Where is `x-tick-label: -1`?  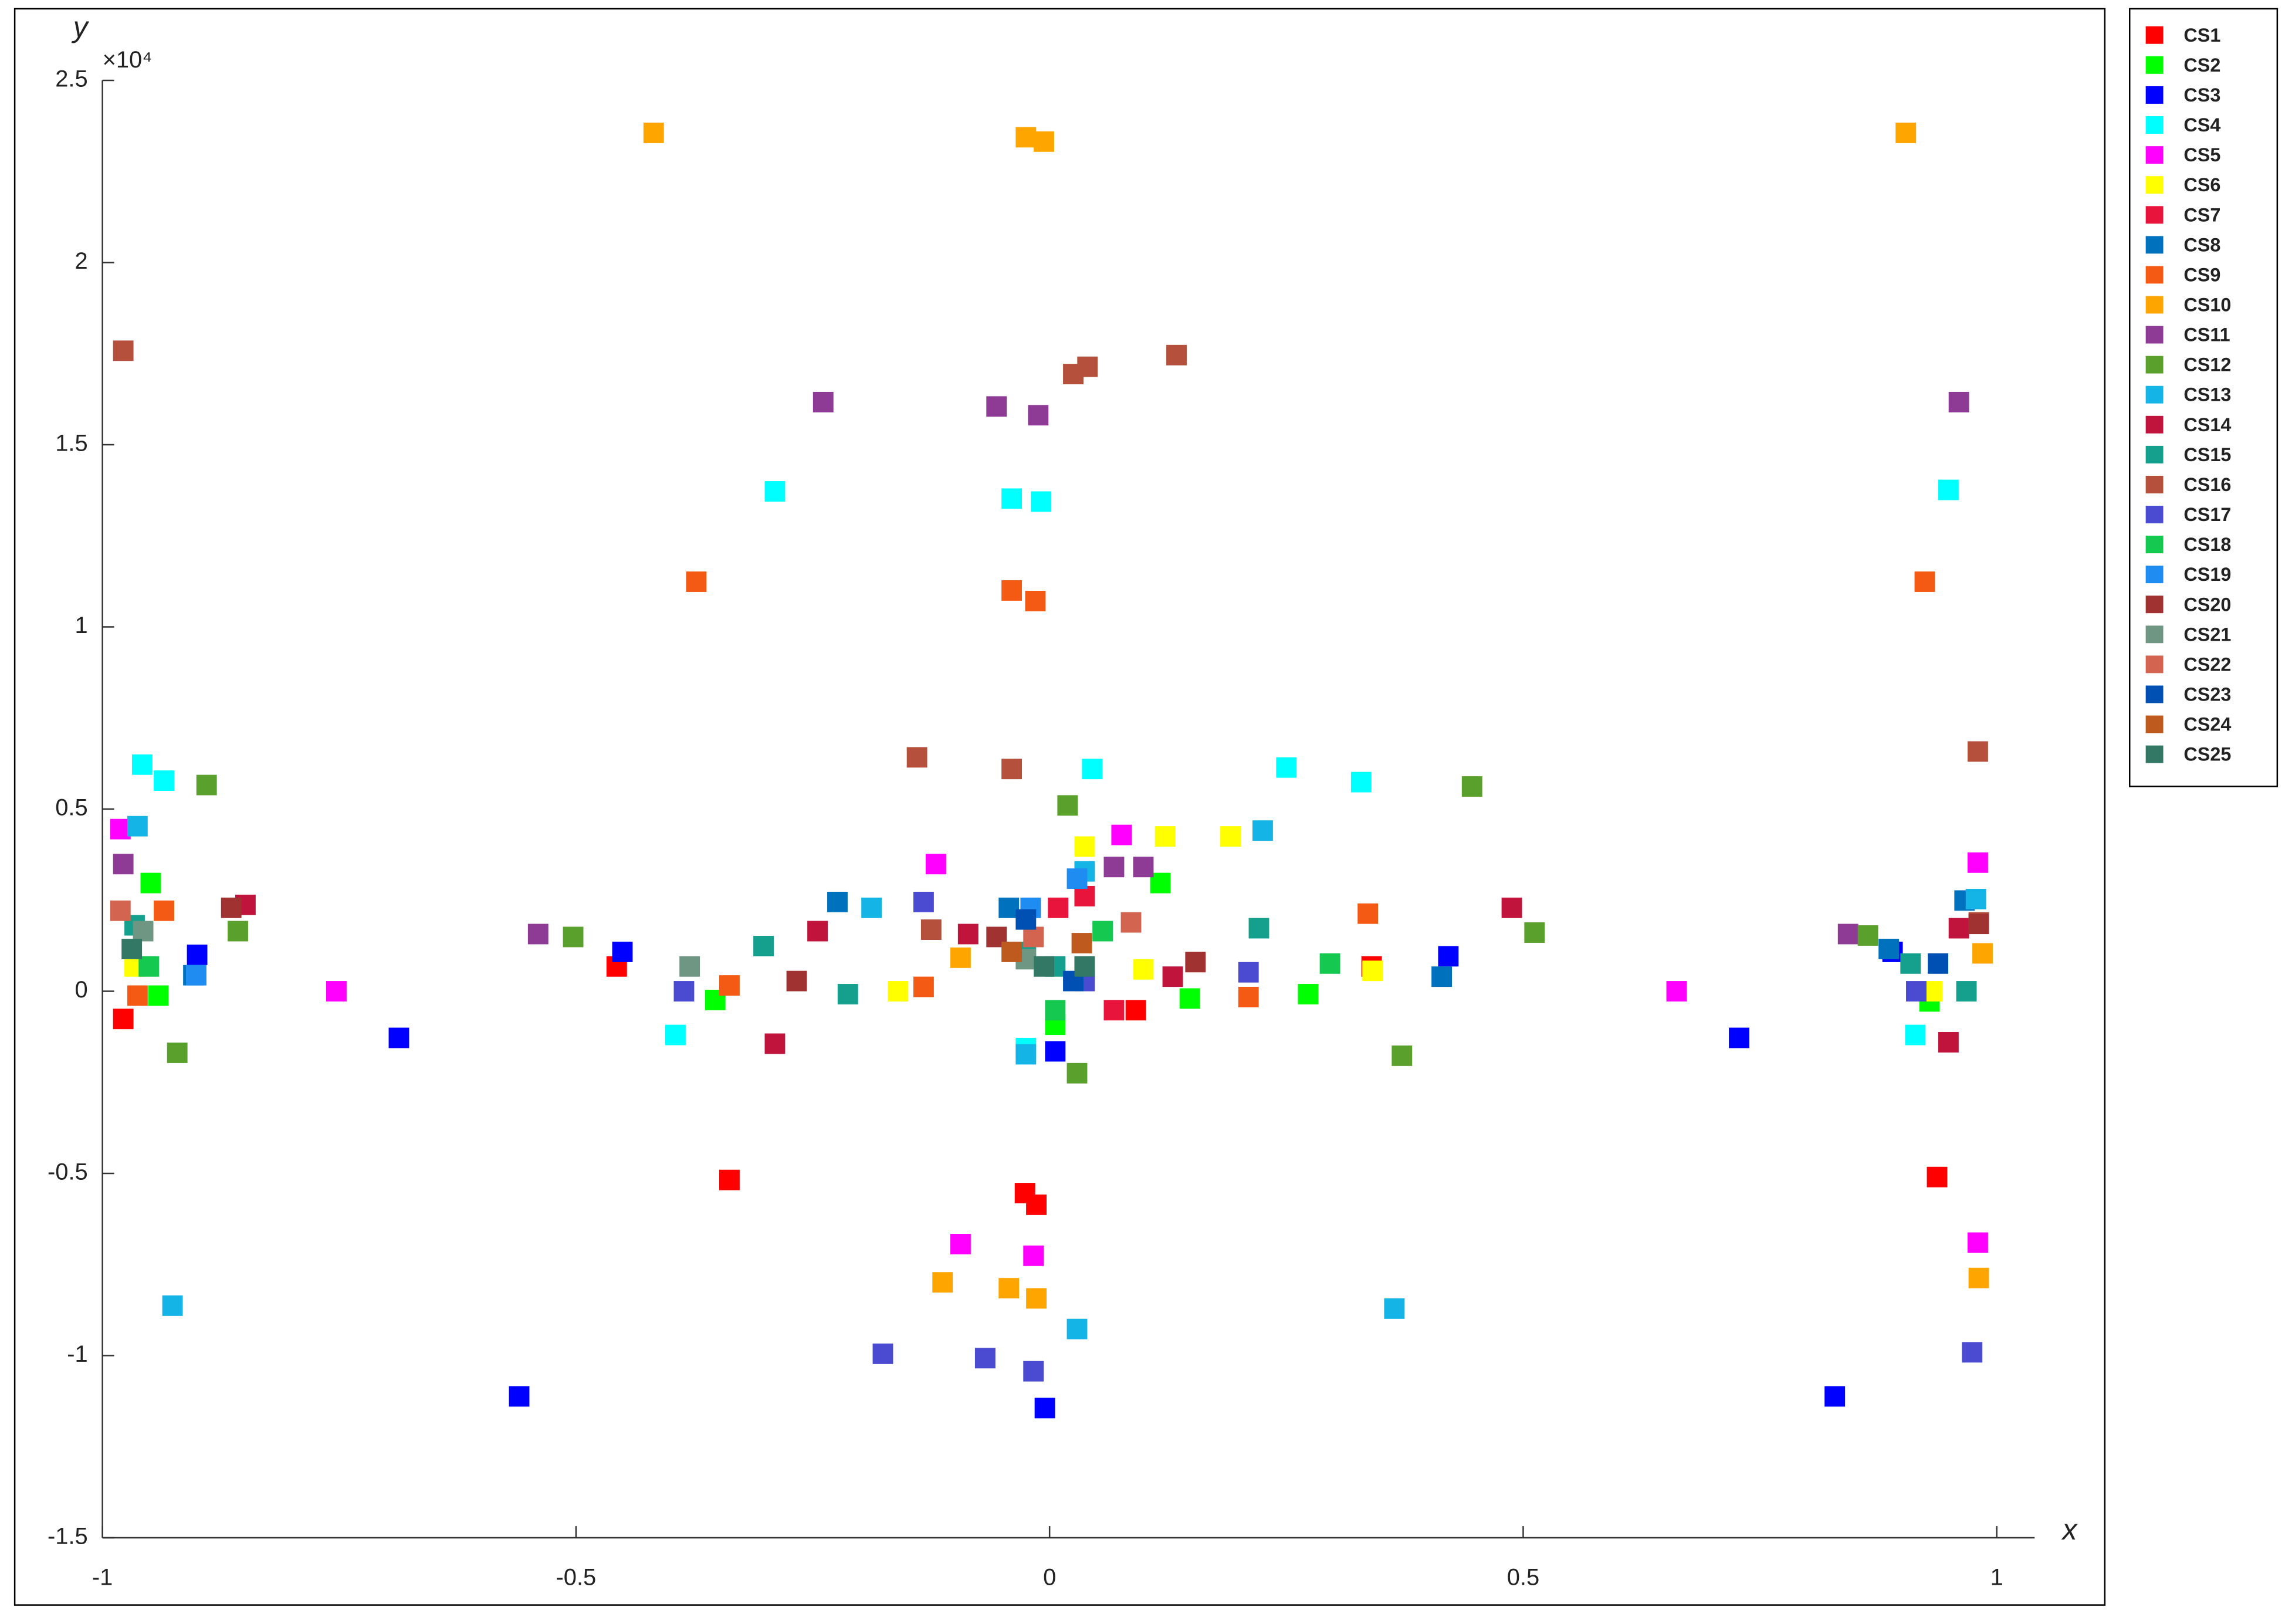 x-tick-label: -1 is located at coordinates (102, 1577).